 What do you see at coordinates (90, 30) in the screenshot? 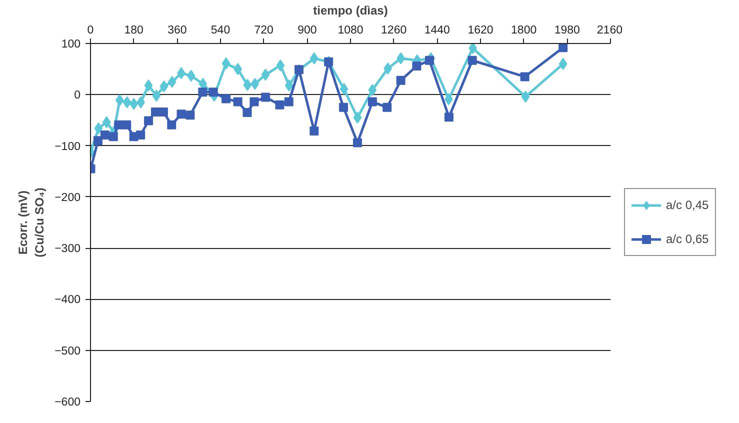
I see `x-tick-label: 0` at bounding box center [90, 30].